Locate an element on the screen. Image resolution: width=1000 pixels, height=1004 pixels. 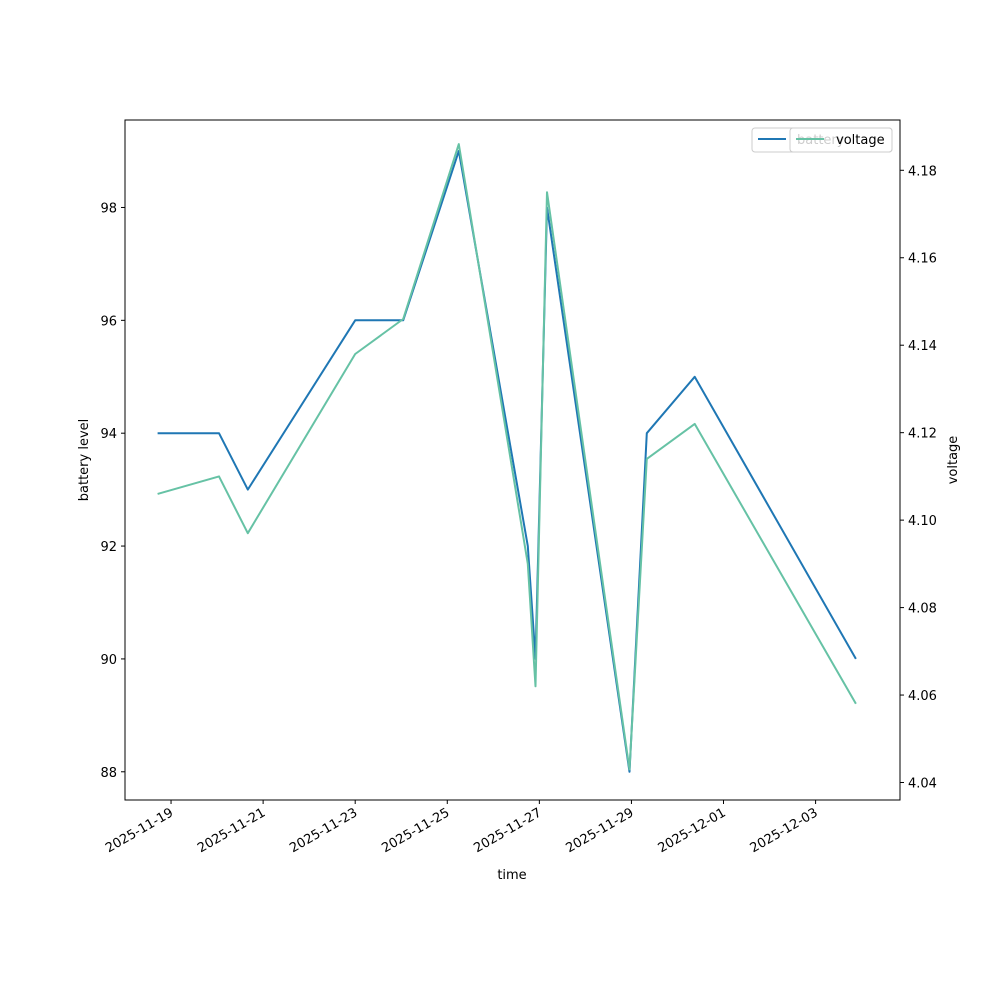
left-y-tick-label: 98 is located at coordinates (108, 208).